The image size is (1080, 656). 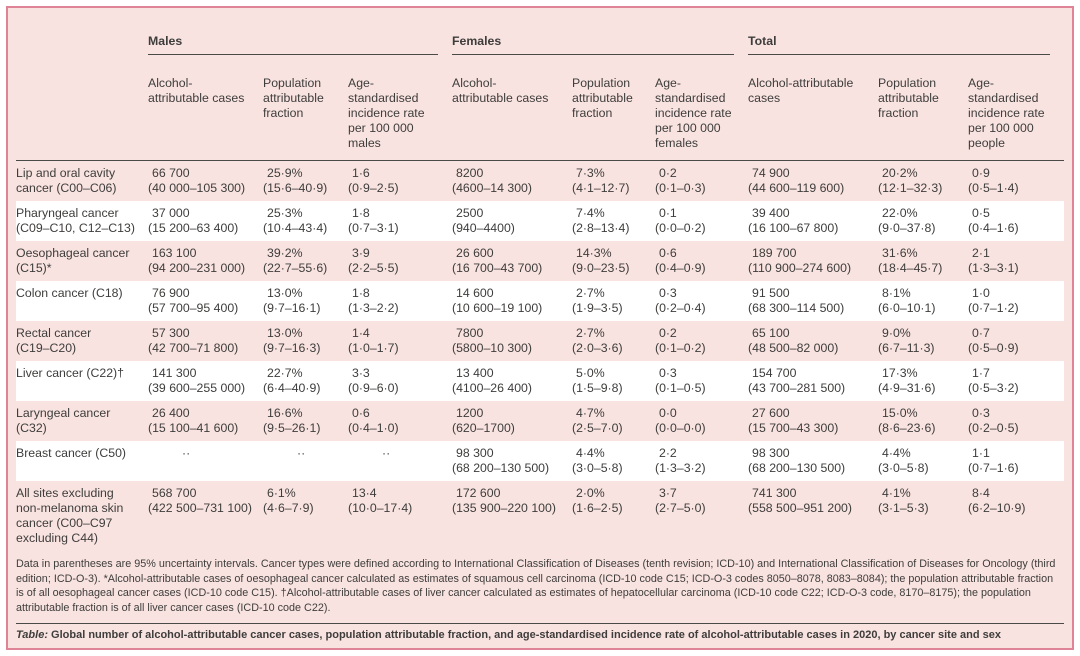 I want to click on data-cell: 2·0% (1·6–2·5), so click(x=597, y=500).